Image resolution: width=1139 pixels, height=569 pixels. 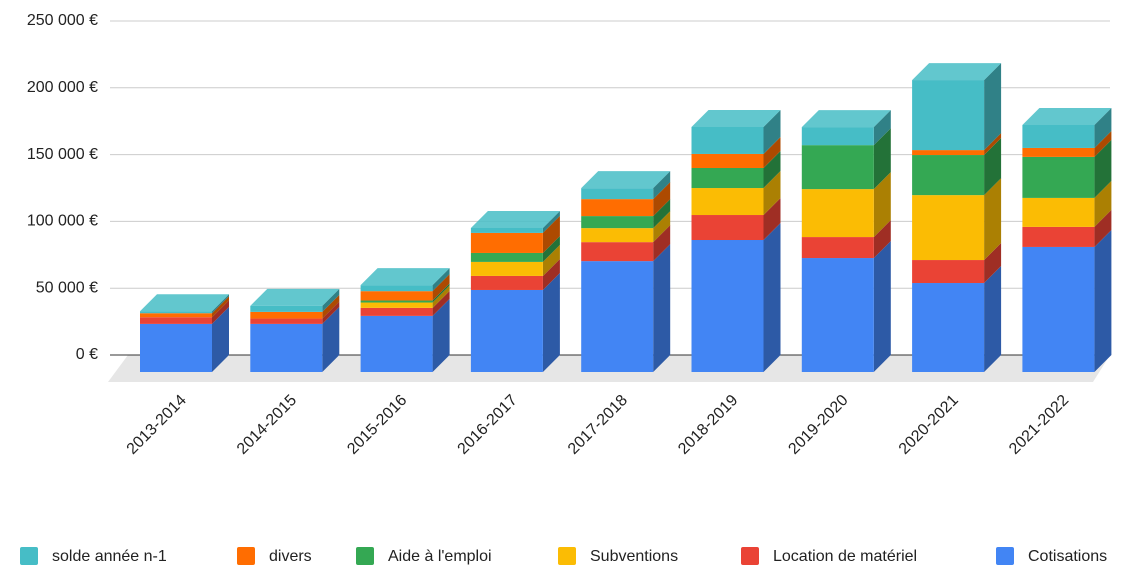 I want to click on x-tick-label: 2016-2017, so click(x=488, y=425).